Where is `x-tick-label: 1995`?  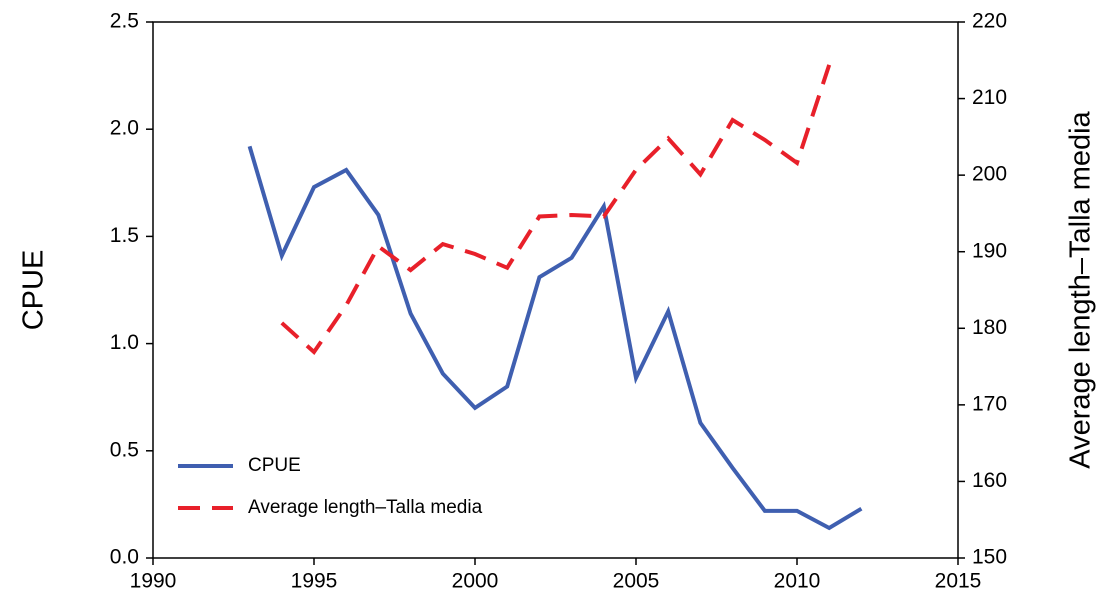 x-tick-label: 1995 is located at coordinates (314, 581).